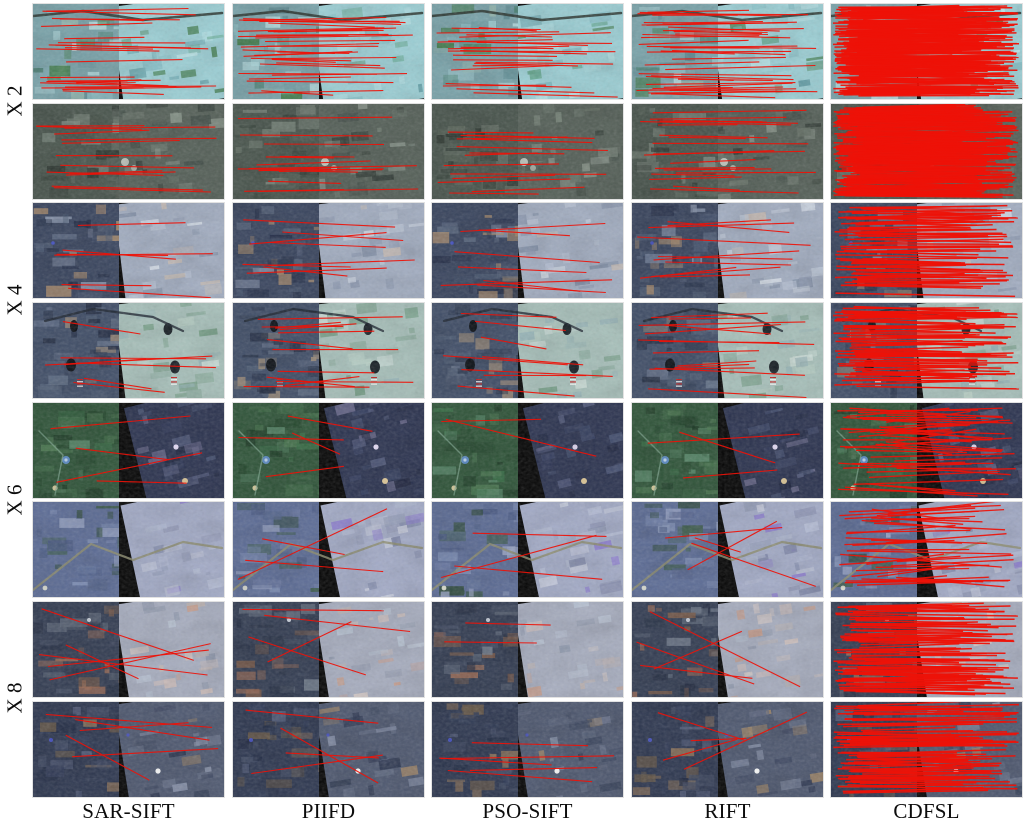 This screenshot has height=831, width=1024. Describe the element at coordinates (927, 550) in the screenshot. I see `match-pair-cell-cdfsl-row6` at that location.